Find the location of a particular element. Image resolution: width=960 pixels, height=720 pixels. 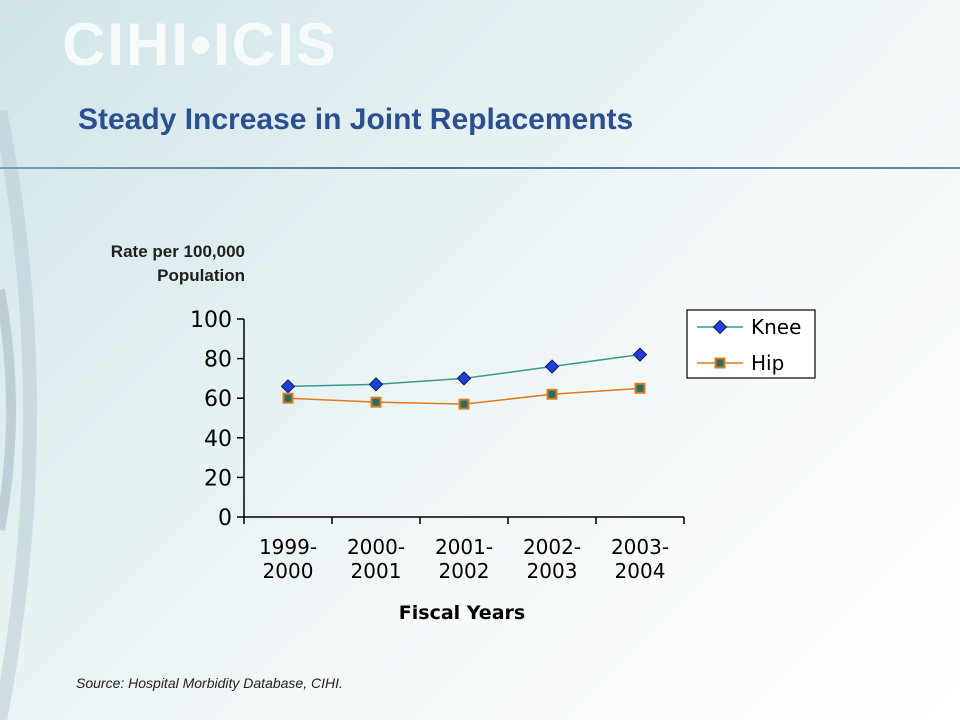

series-knee is located at coordinates (464, 370).